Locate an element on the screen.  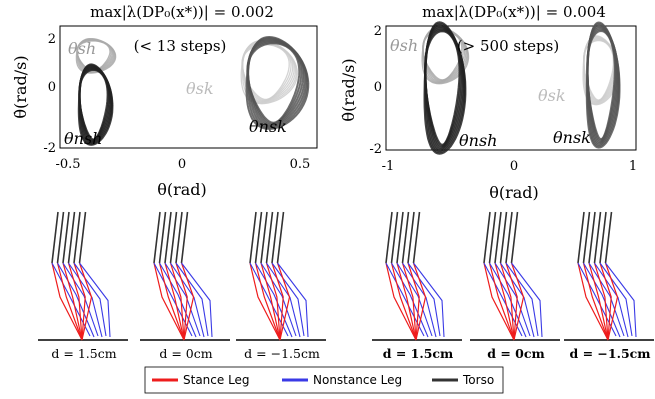
xlabel-left: θ(rad) is located at coordinates (182, 189).